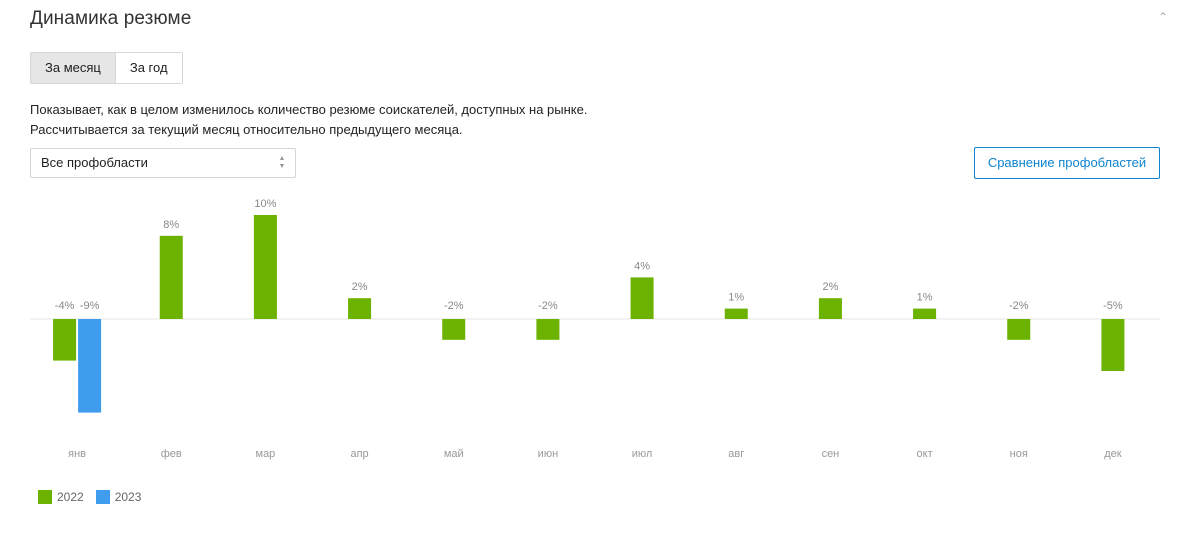 This screenshot has height=543, width=1200. I want to click on tick-label-май: май, so click(454, 454).